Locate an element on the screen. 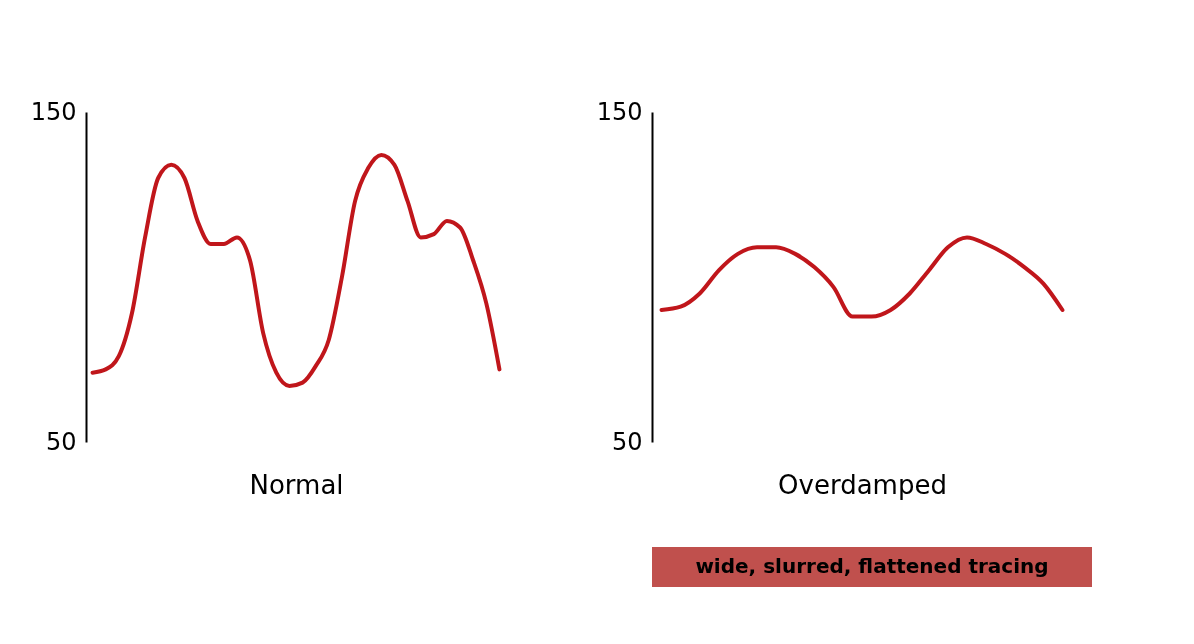 The width and height of the screenshot is (1194, 644). text: wide, slurred, flattened tracing is located at coordinates (872, 566).